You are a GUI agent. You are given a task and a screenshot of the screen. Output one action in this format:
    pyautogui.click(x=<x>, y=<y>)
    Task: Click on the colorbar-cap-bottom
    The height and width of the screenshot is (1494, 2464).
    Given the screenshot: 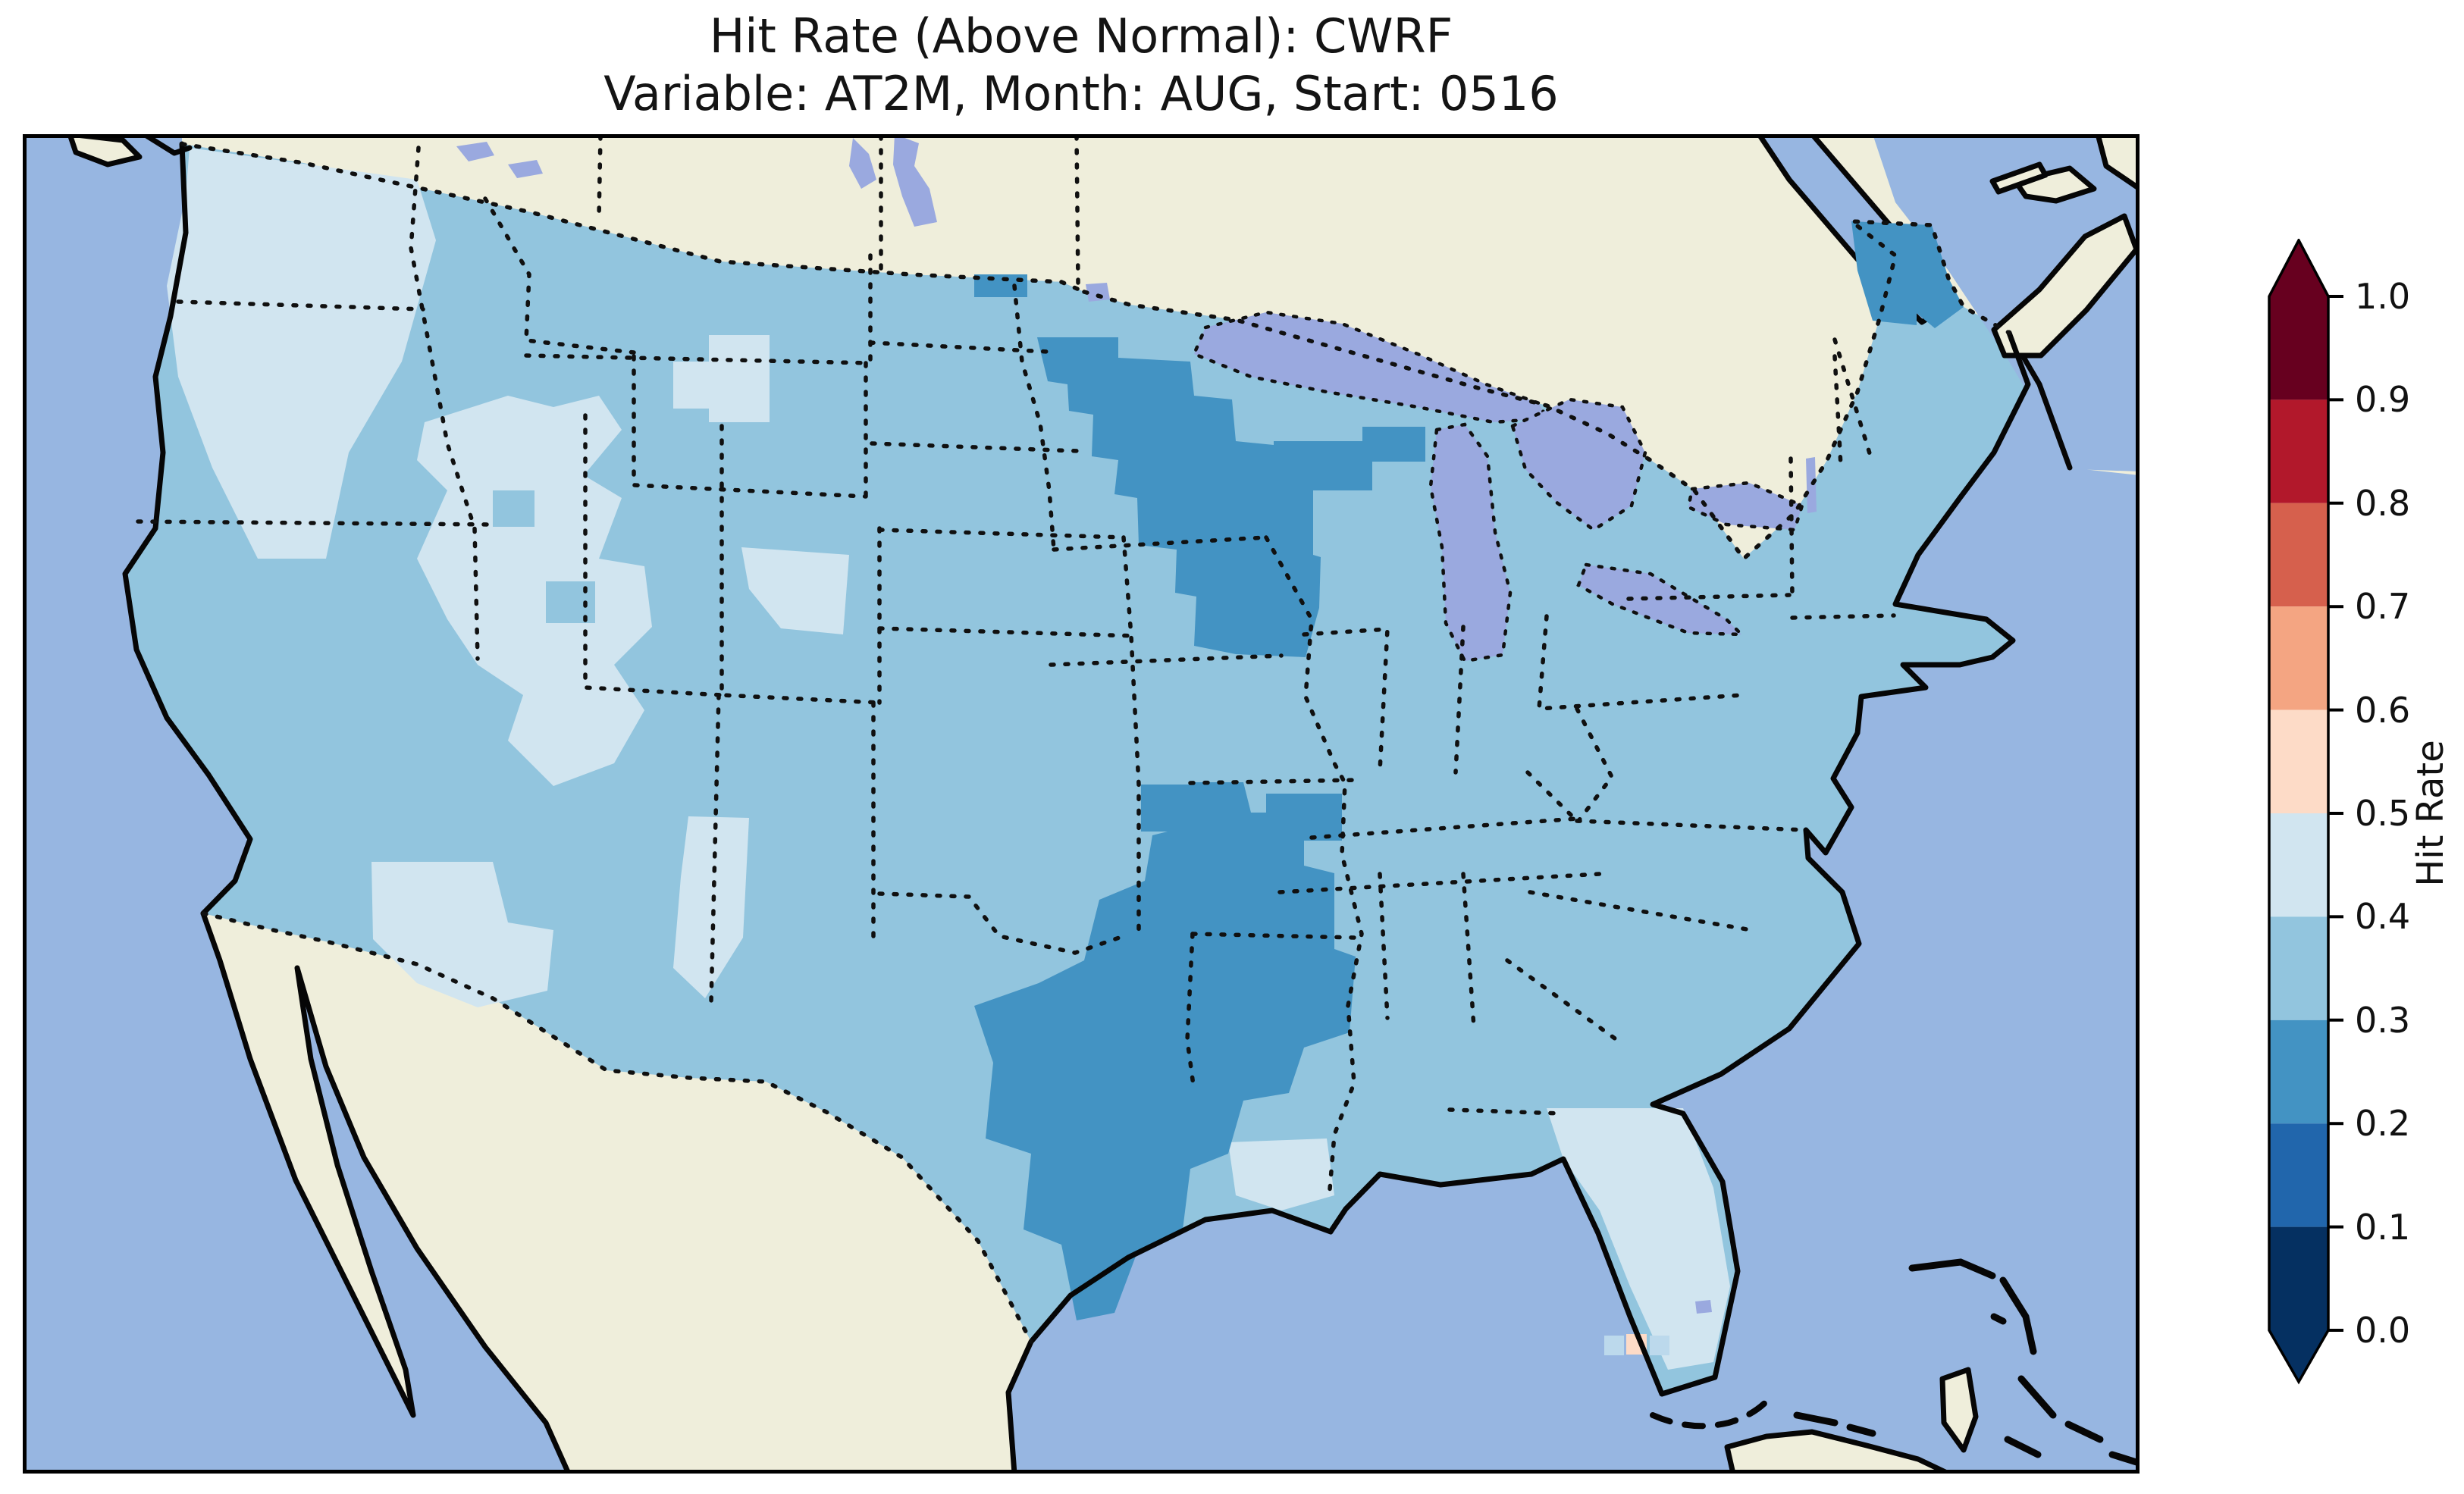 What is the action you would take?
    pyautogui.click(x=2298, y=1356)
    